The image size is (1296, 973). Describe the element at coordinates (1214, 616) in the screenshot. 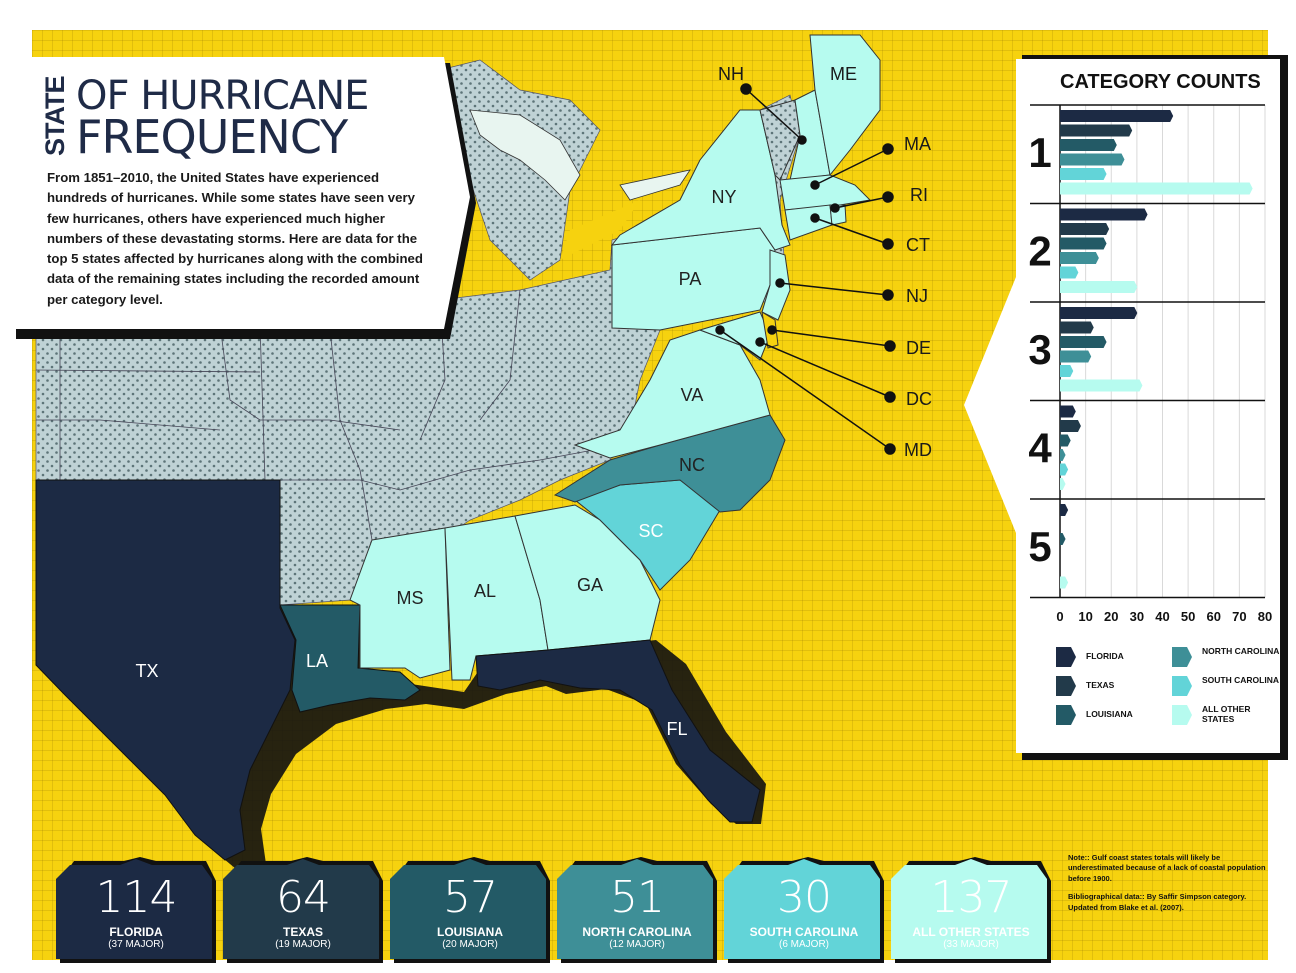

I see `x-tick-label: 60` at that location.